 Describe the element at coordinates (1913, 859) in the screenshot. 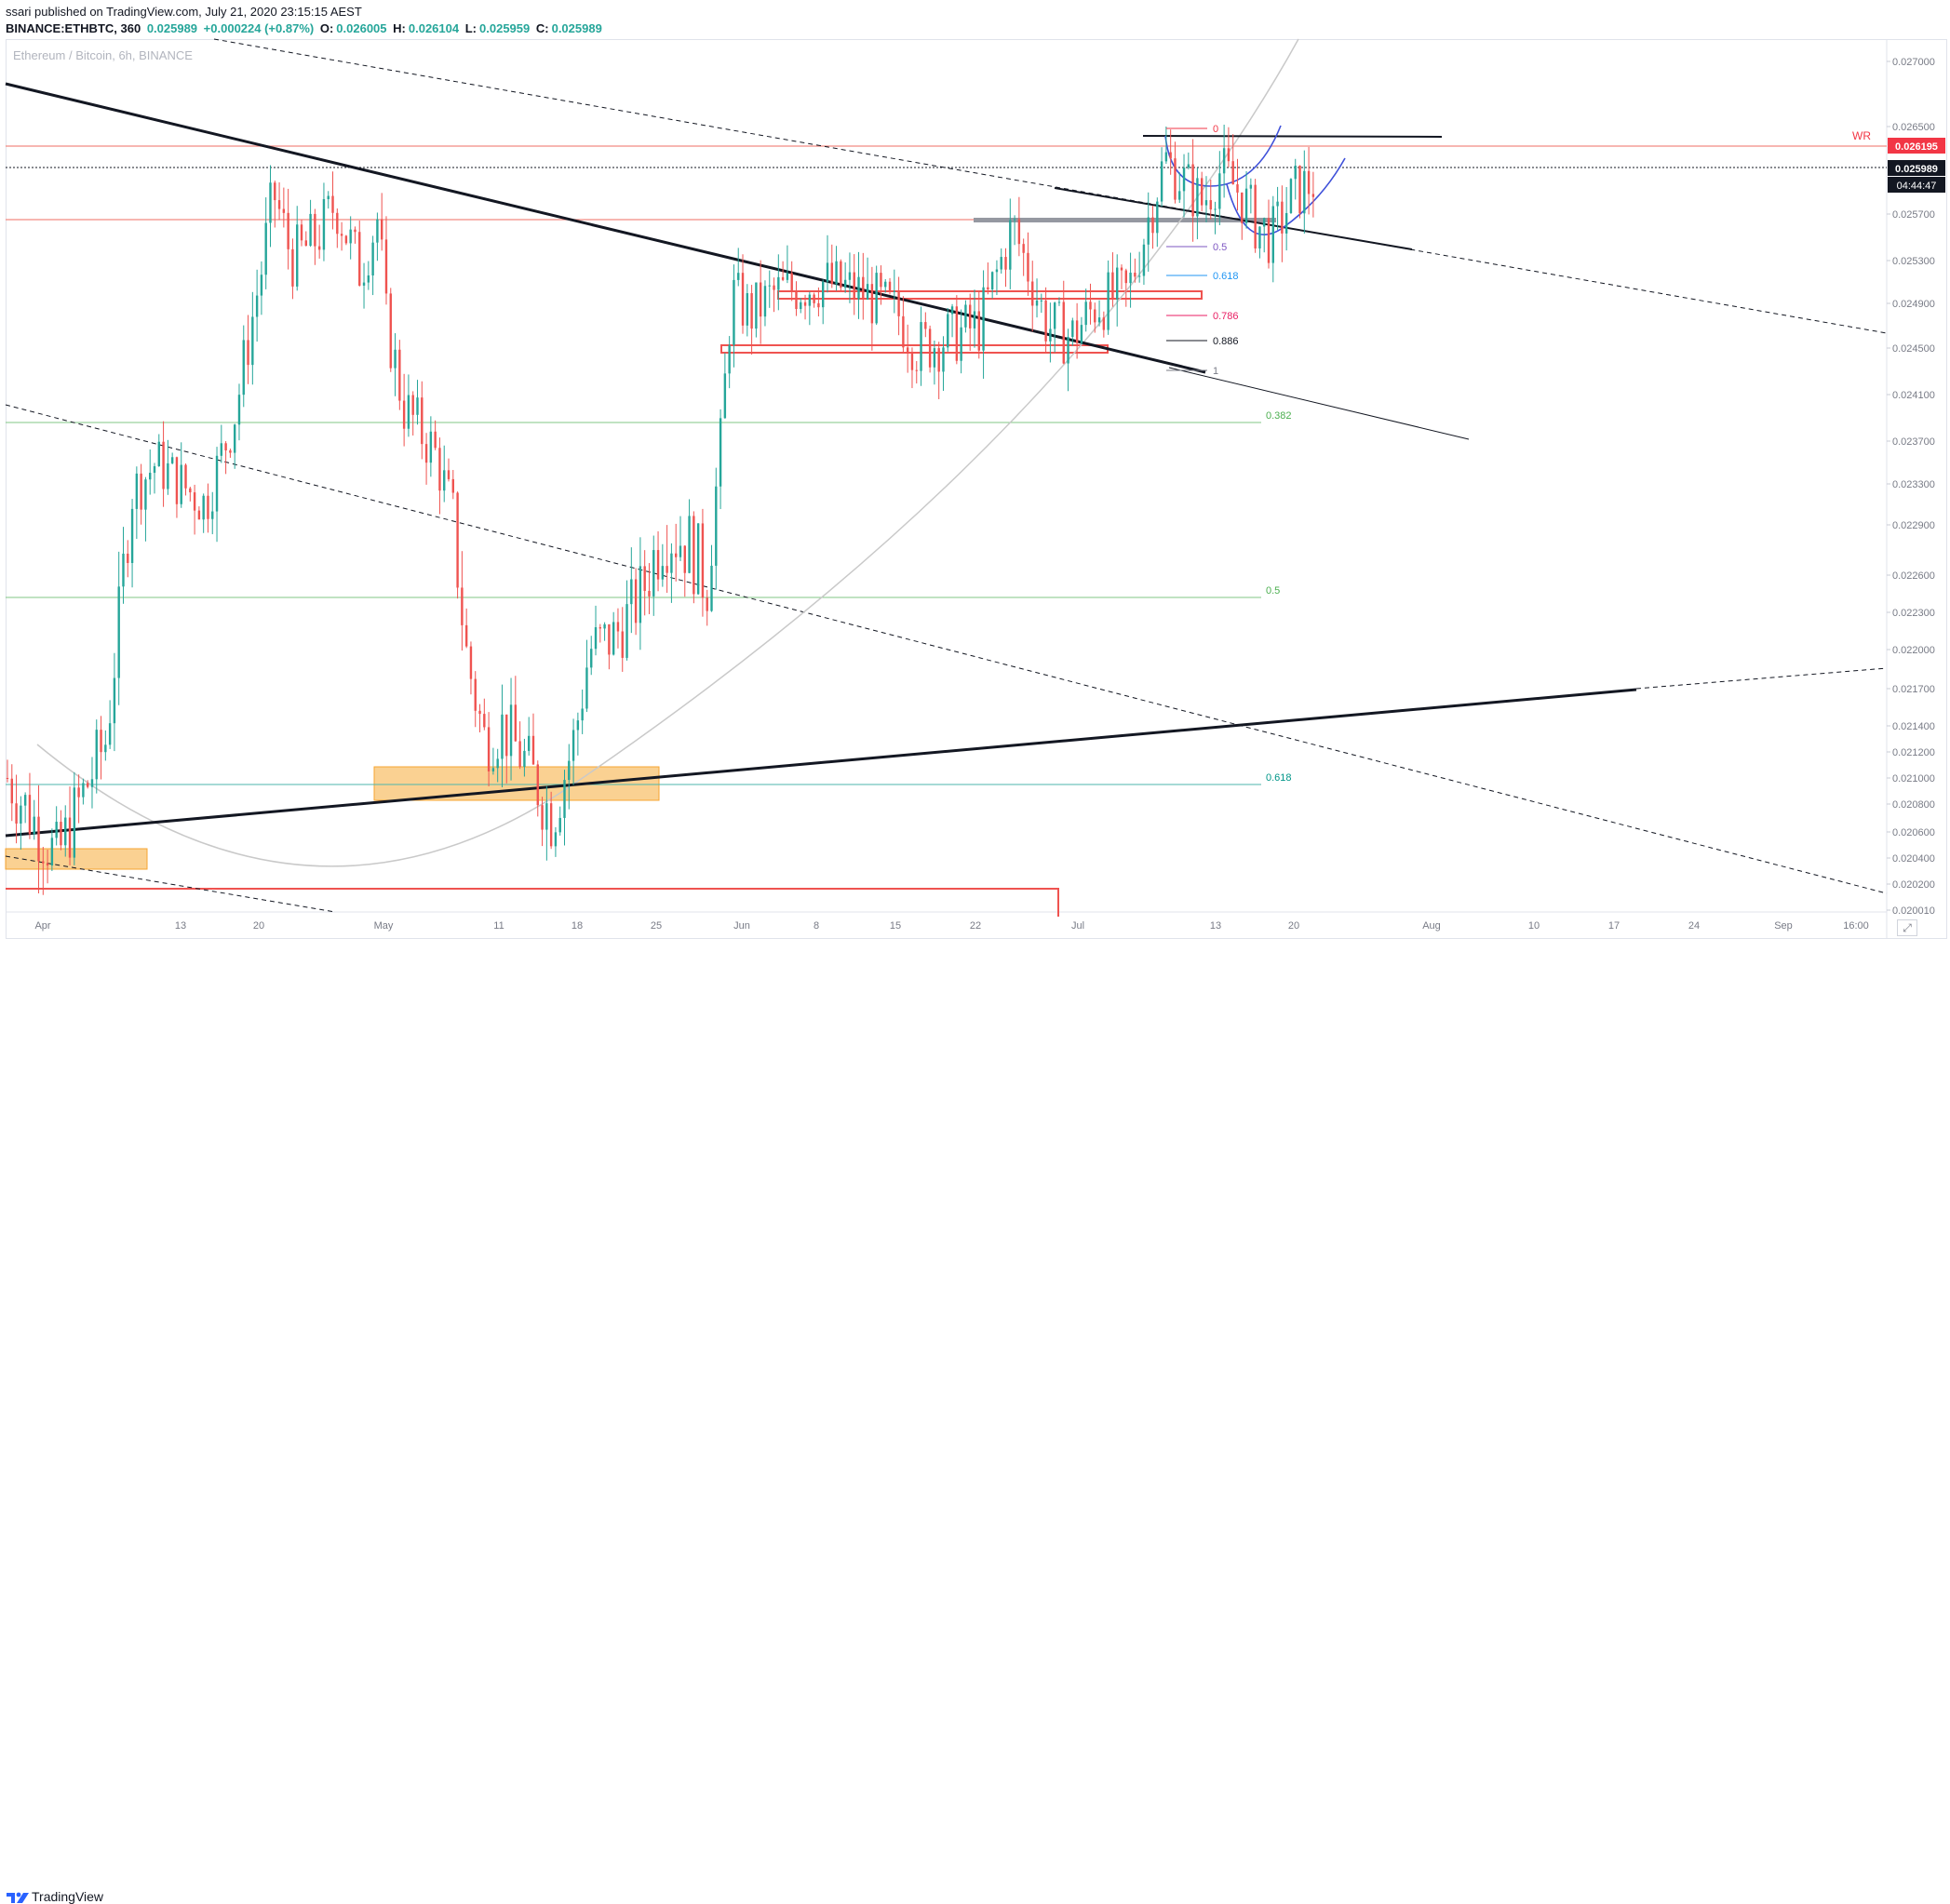

I see `y-tick-label: 0.020400` at that location.